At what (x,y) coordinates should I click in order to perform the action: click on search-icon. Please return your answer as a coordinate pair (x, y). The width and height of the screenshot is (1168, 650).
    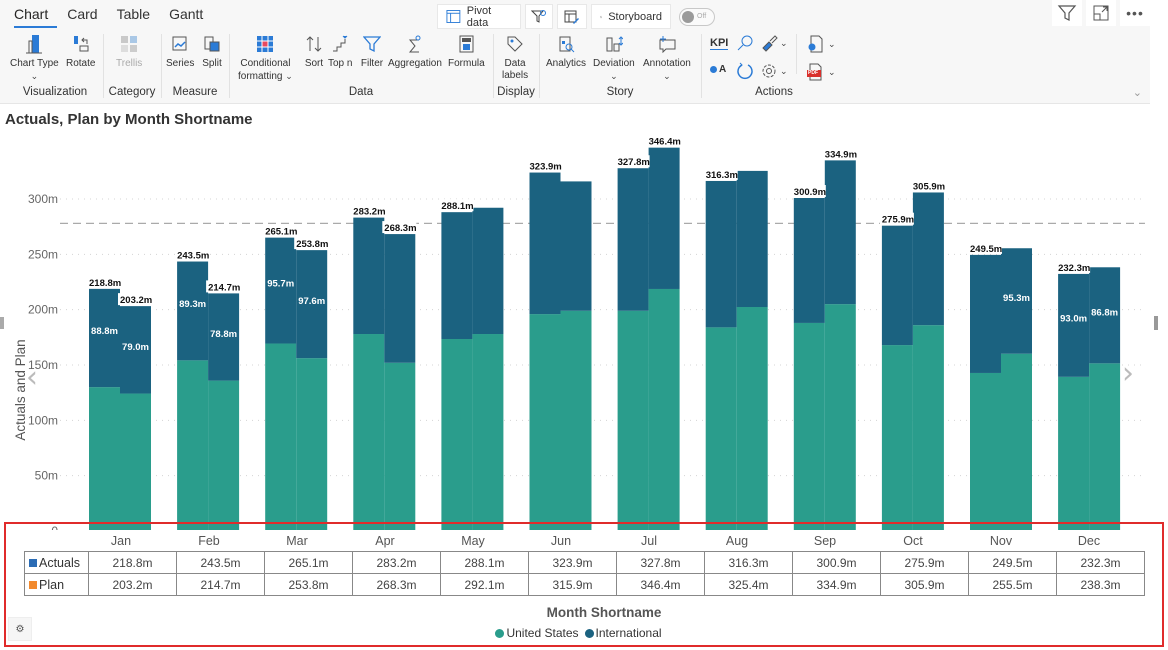
    Looking at the image, I should click on (745, 45).